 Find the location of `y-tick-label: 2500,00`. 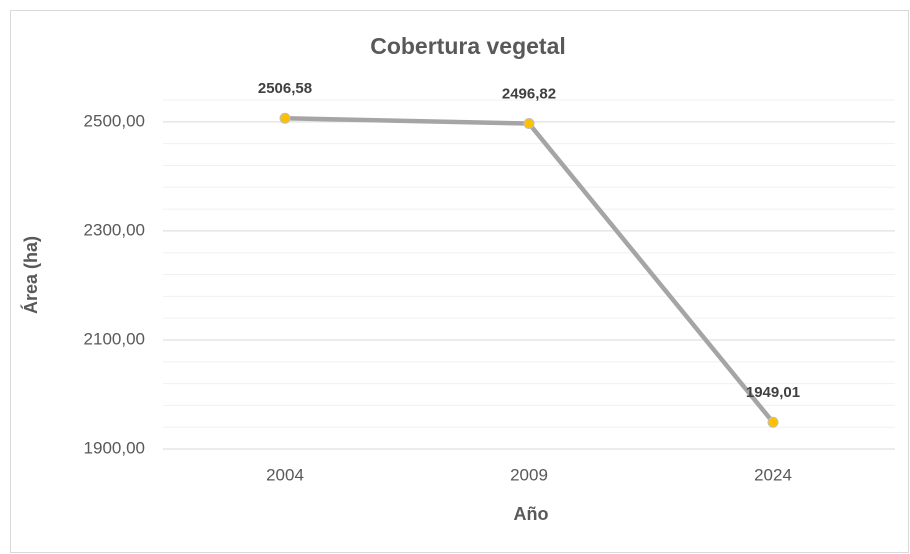

y-tick-label: 2500,00 is located at coordinates (114, 120).